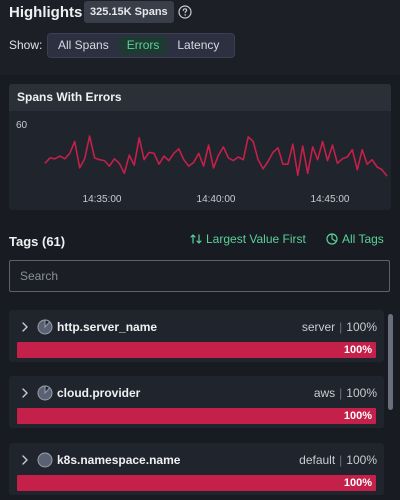 The image size is (400, 500). What do you see at coordinates (390, 362) in the screenshot?
I see `scrollbar-thumb` at bounding box center [390, 362].